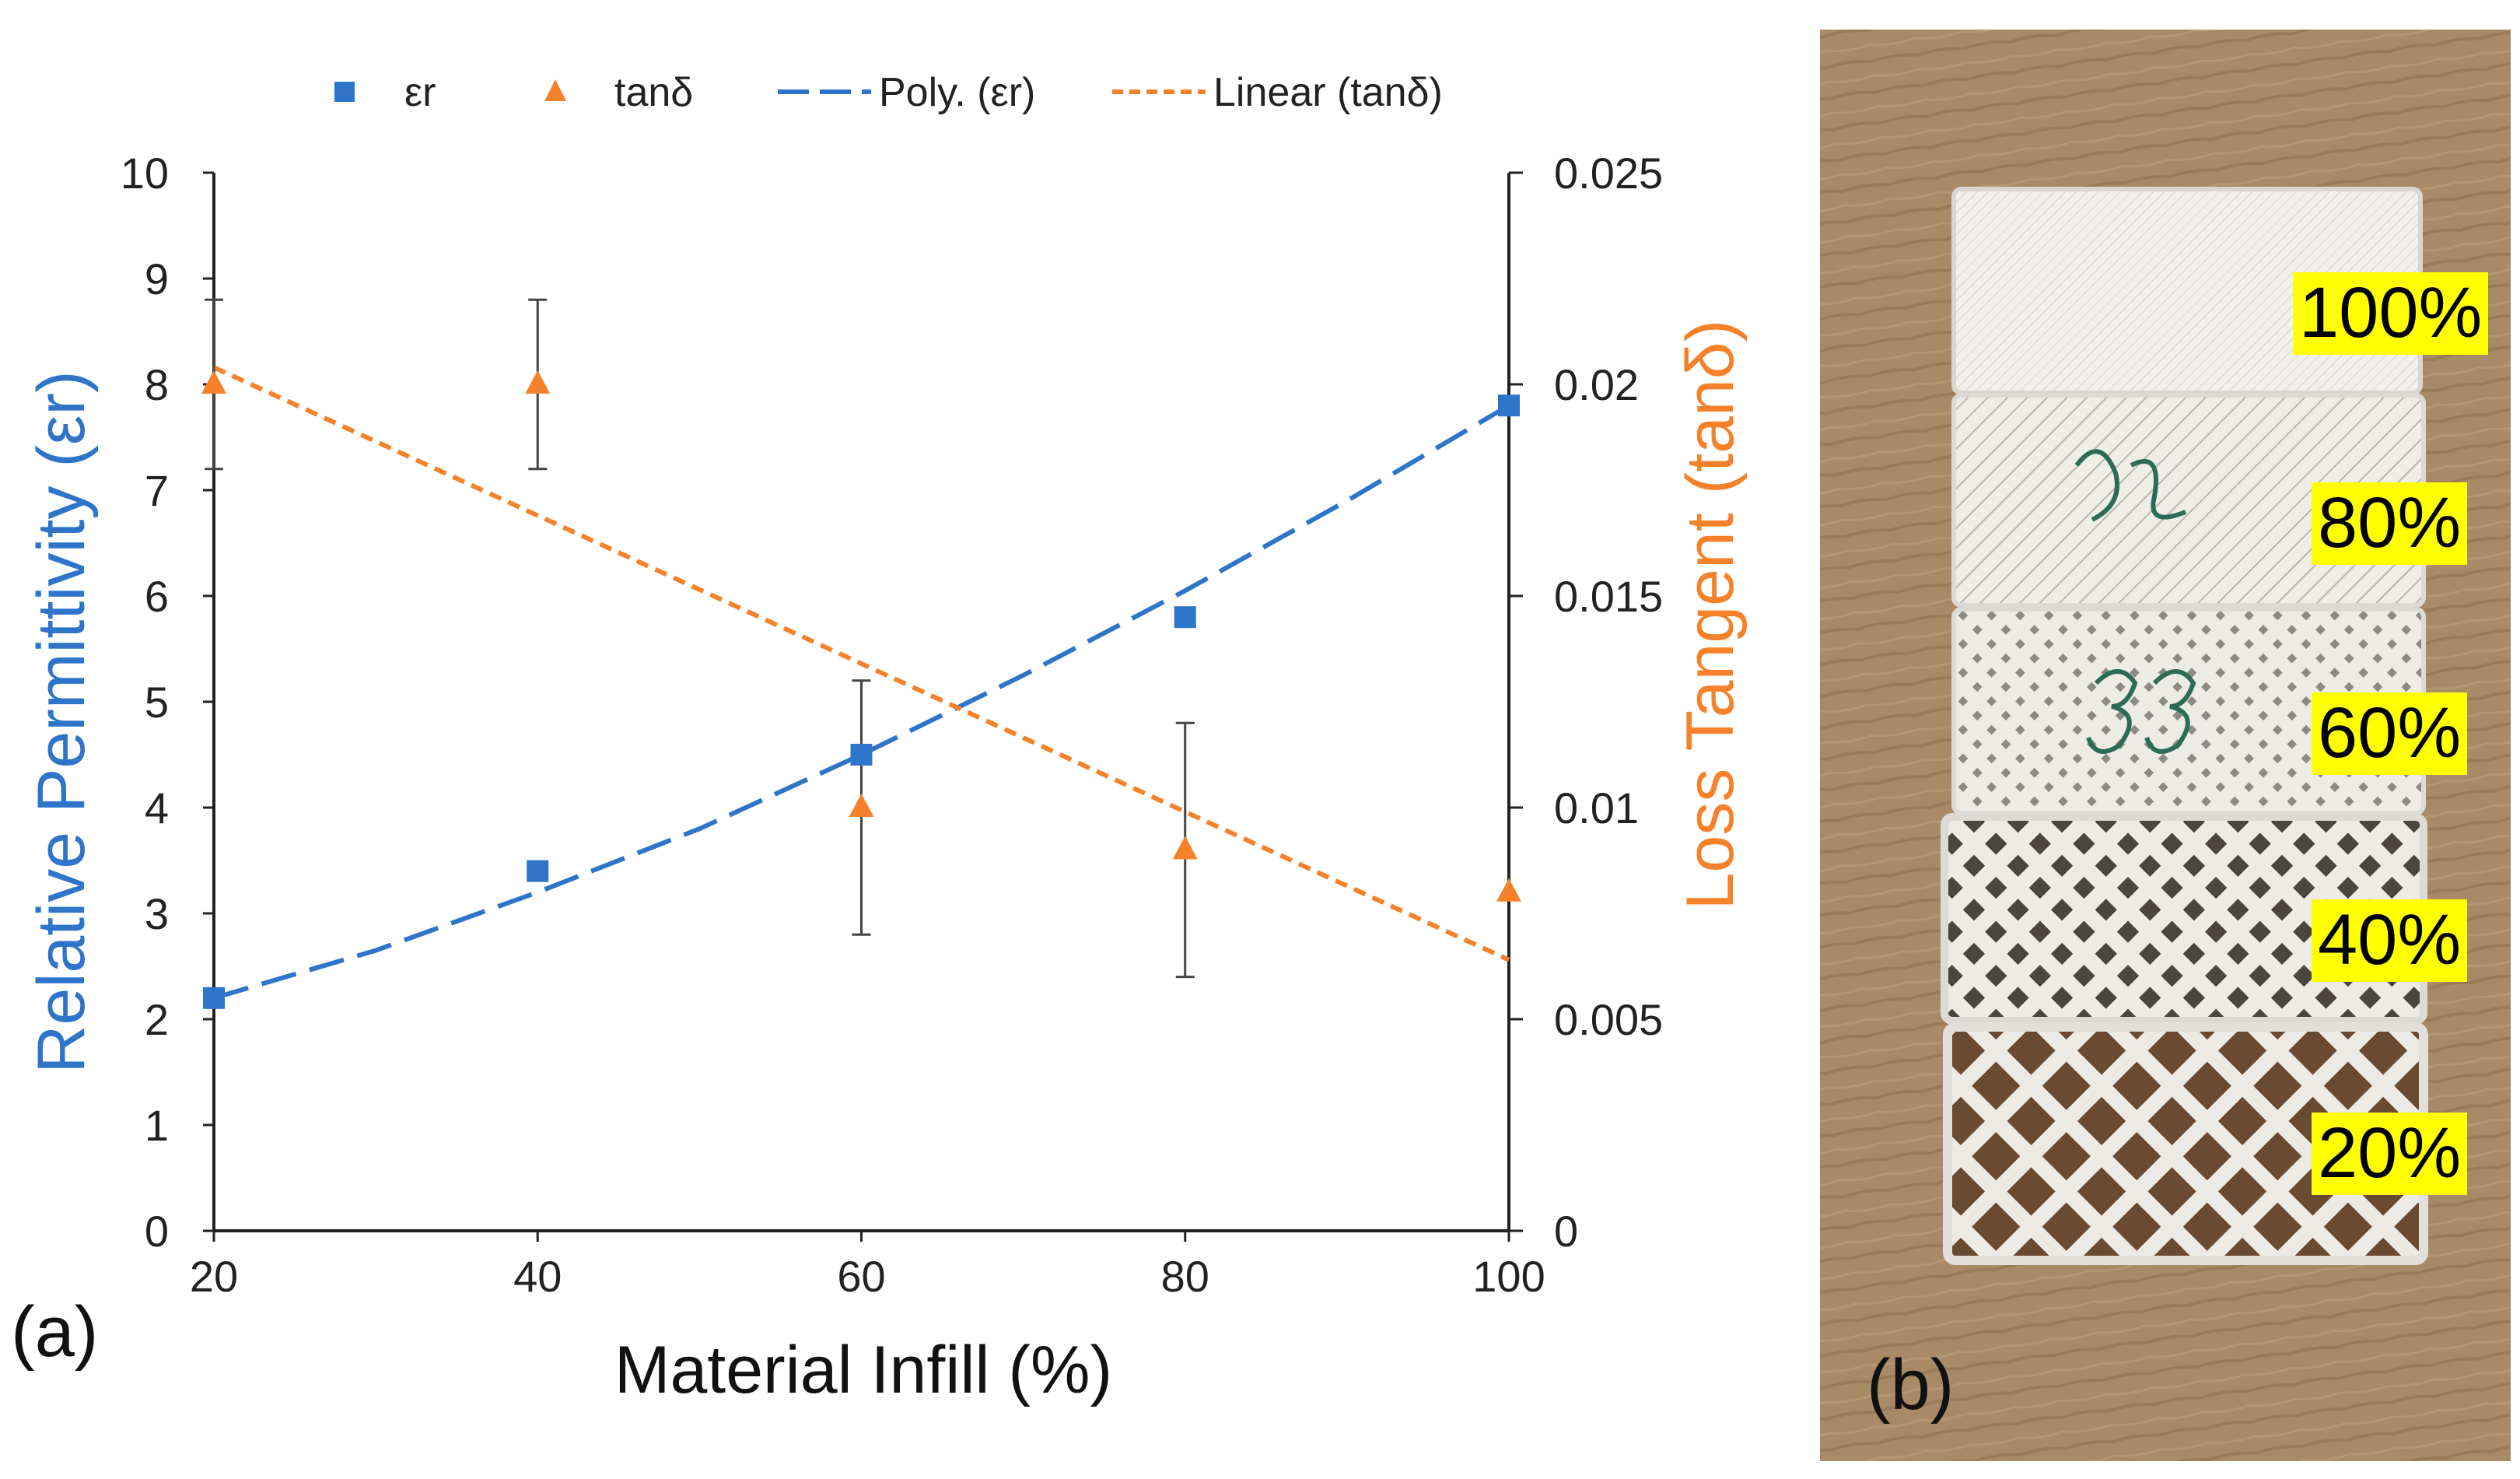 The image size is (2520, 1479). I want to click on photo-label-40: 40%, so click(2390, 940).